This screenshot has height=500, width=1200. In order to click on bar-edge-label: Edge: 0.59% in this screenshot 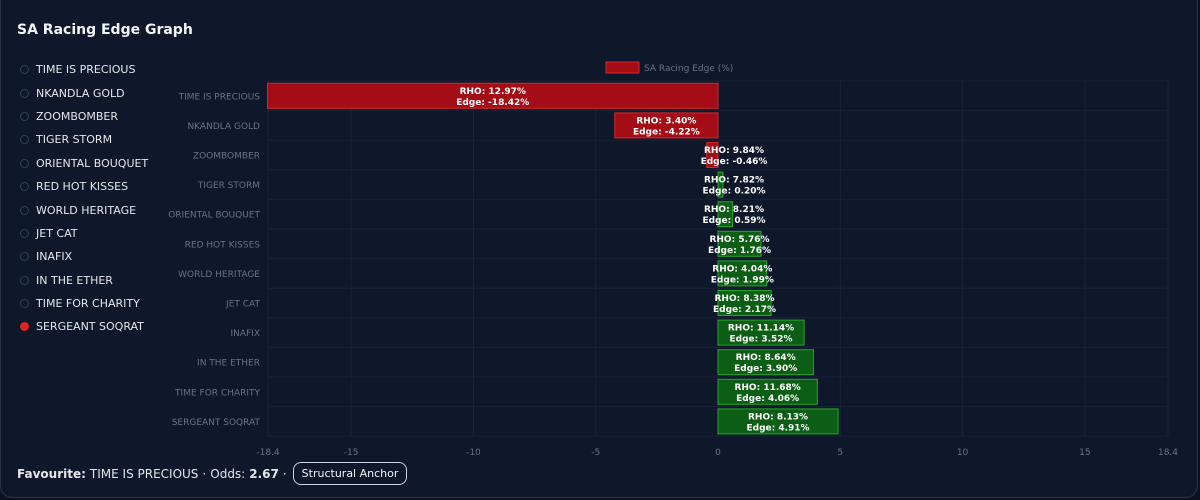, I will do `click(733, 221)`.